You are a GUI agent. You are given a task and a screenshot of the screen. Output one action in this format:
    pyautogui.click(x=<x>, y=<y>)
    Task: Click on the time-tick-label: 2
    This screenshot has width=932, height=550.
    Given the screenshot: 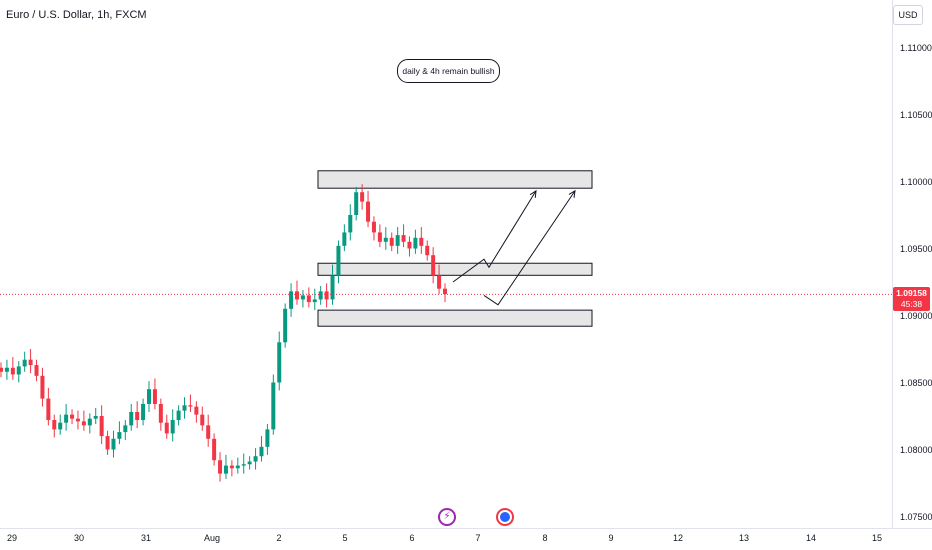 What is the action you would take?
    pyautogui.click(x=279, y=538)
    